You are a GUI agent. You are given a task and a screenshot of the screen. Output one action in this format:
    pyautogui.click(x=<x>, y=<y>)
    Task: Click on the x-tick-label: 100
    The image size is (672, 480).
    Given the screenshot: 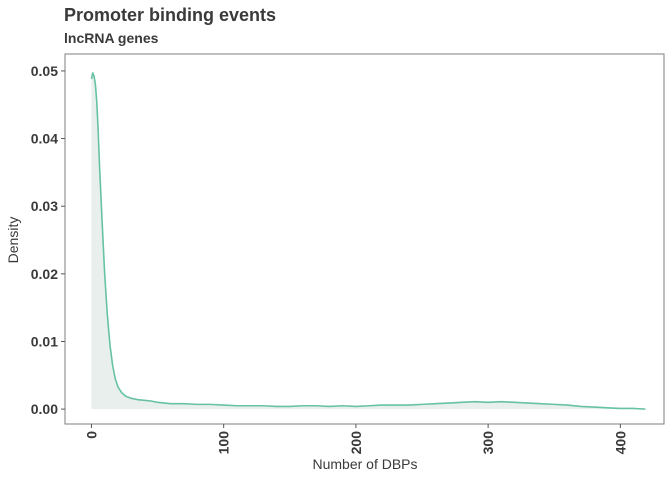 What is the action you would take?
    pyautogui.click(x=224, y=443)
    